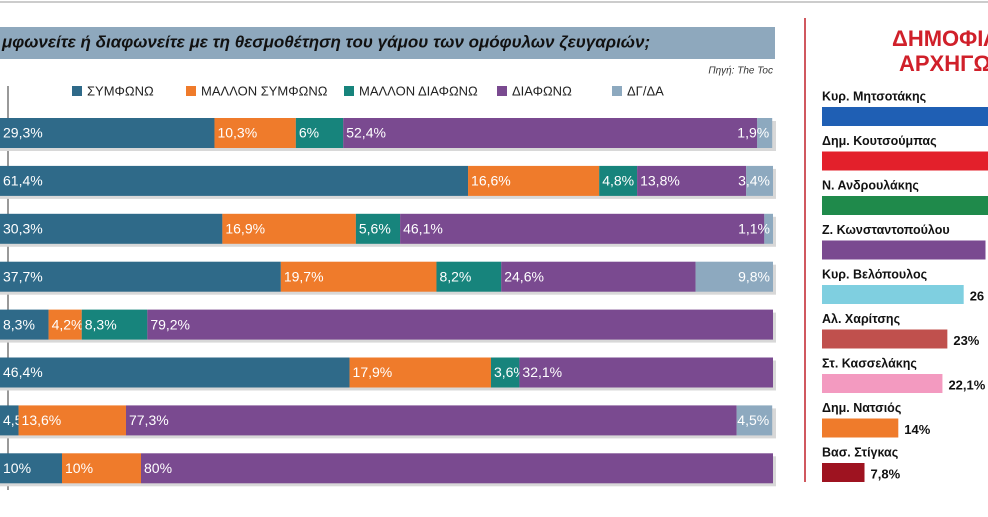 The height and width of the screenshot is (517, 988). I want to click on value-label: 16,9%, so click(245, 229).